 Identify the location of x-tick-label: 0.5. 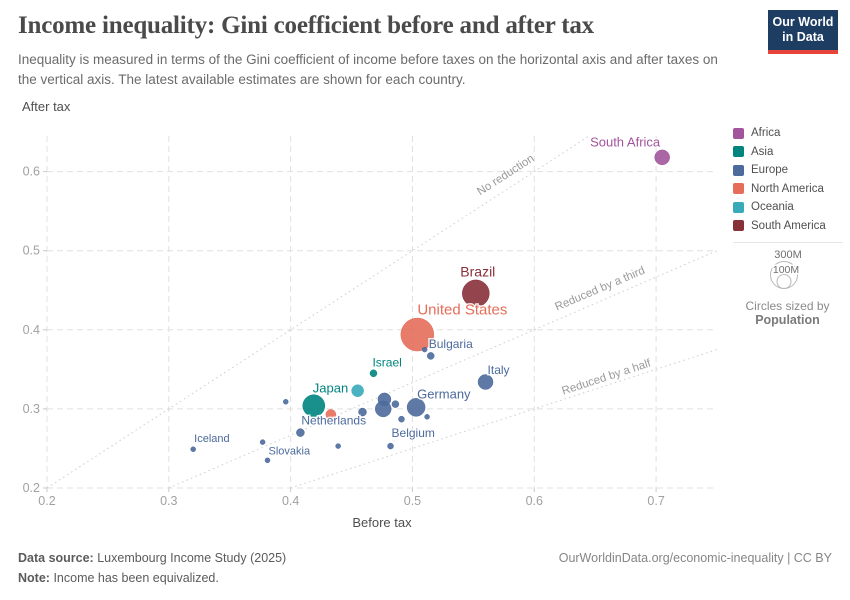
(412, 501).